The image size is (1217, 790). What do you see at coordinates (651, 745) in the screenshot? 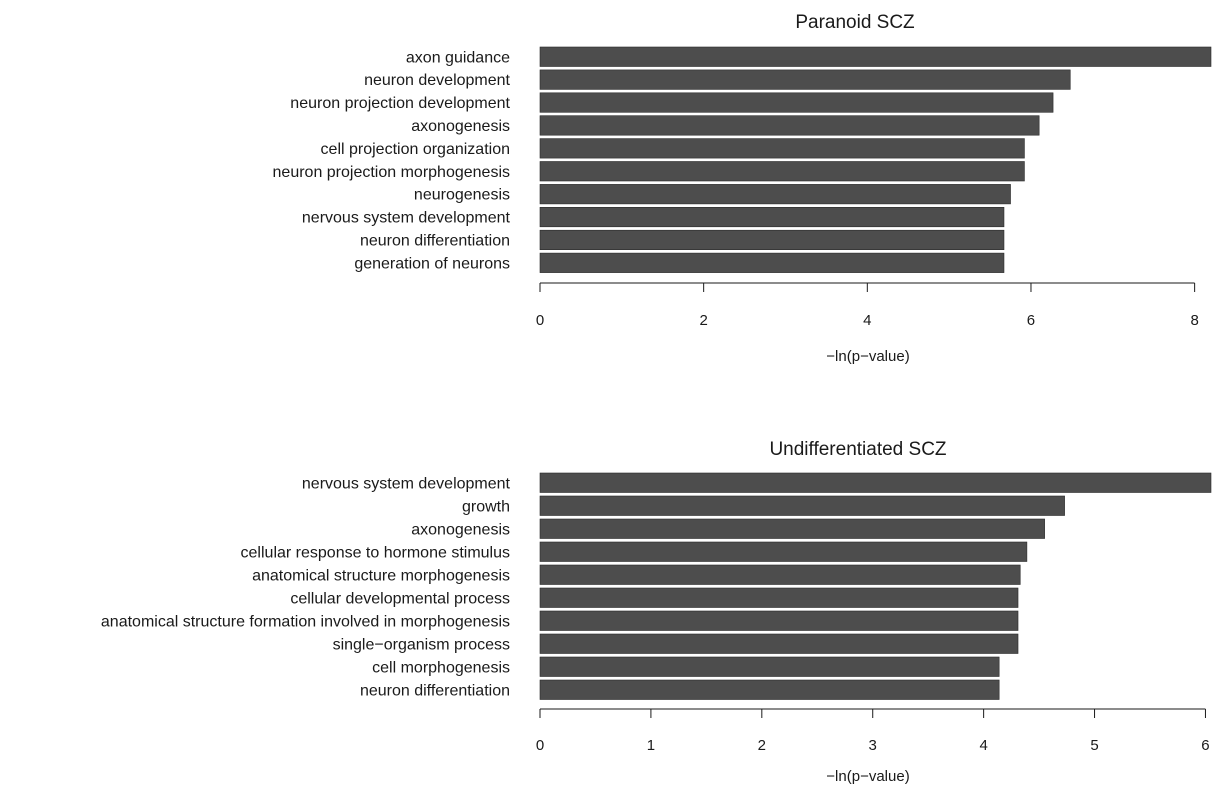
I see `x-tick-label: 1` at bounding box center [651, 745].